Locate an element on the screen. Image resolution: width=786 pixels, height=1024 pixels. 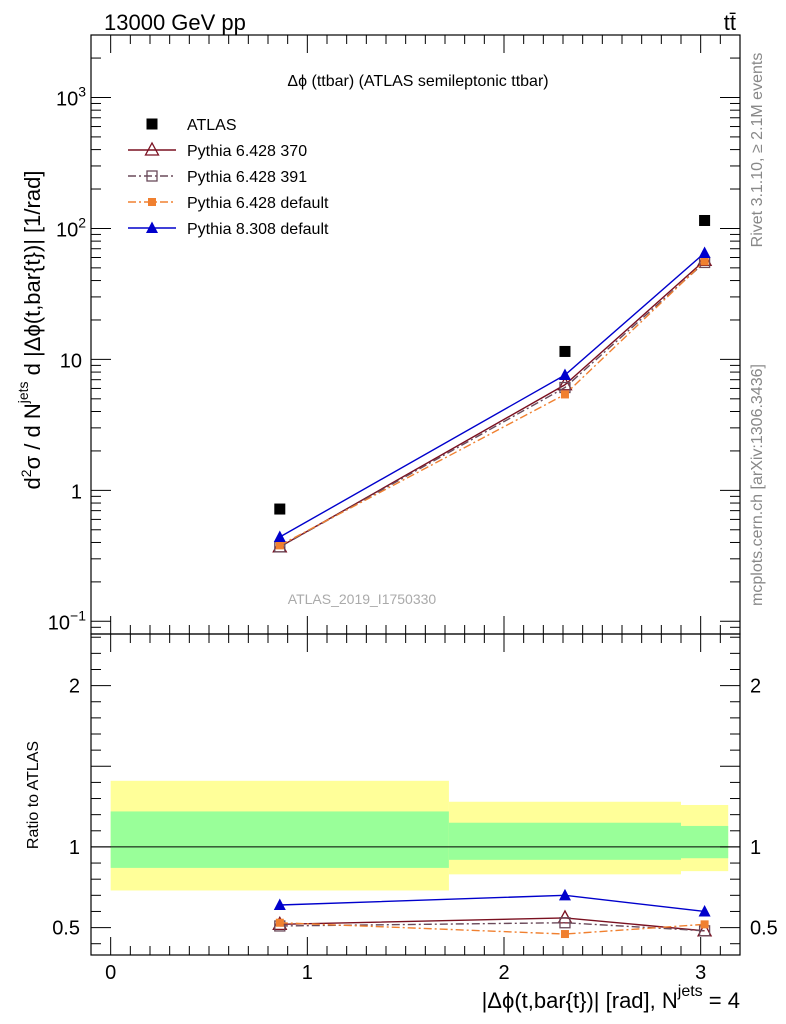
ratio-y-tick-label: 0.5 is located at coordinates (66, 929).